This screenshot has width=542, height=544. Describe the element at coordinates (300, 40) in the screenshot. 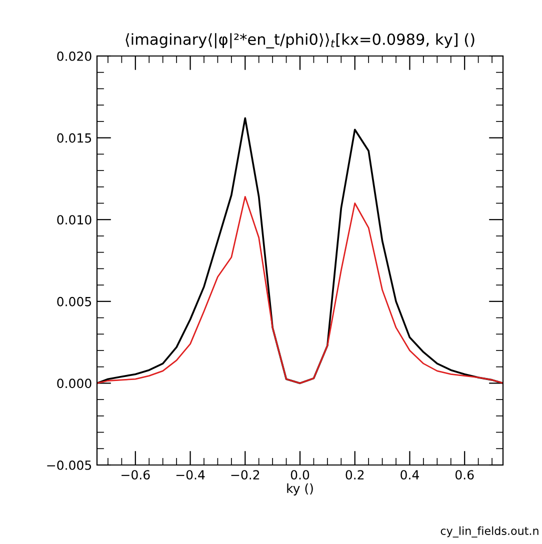

I see `chart-title: ⟨imaginary⟨|φ|²*en_t/phi0⟩⟩$_{t}$[kx=0.0989, ky] ()` at that location.